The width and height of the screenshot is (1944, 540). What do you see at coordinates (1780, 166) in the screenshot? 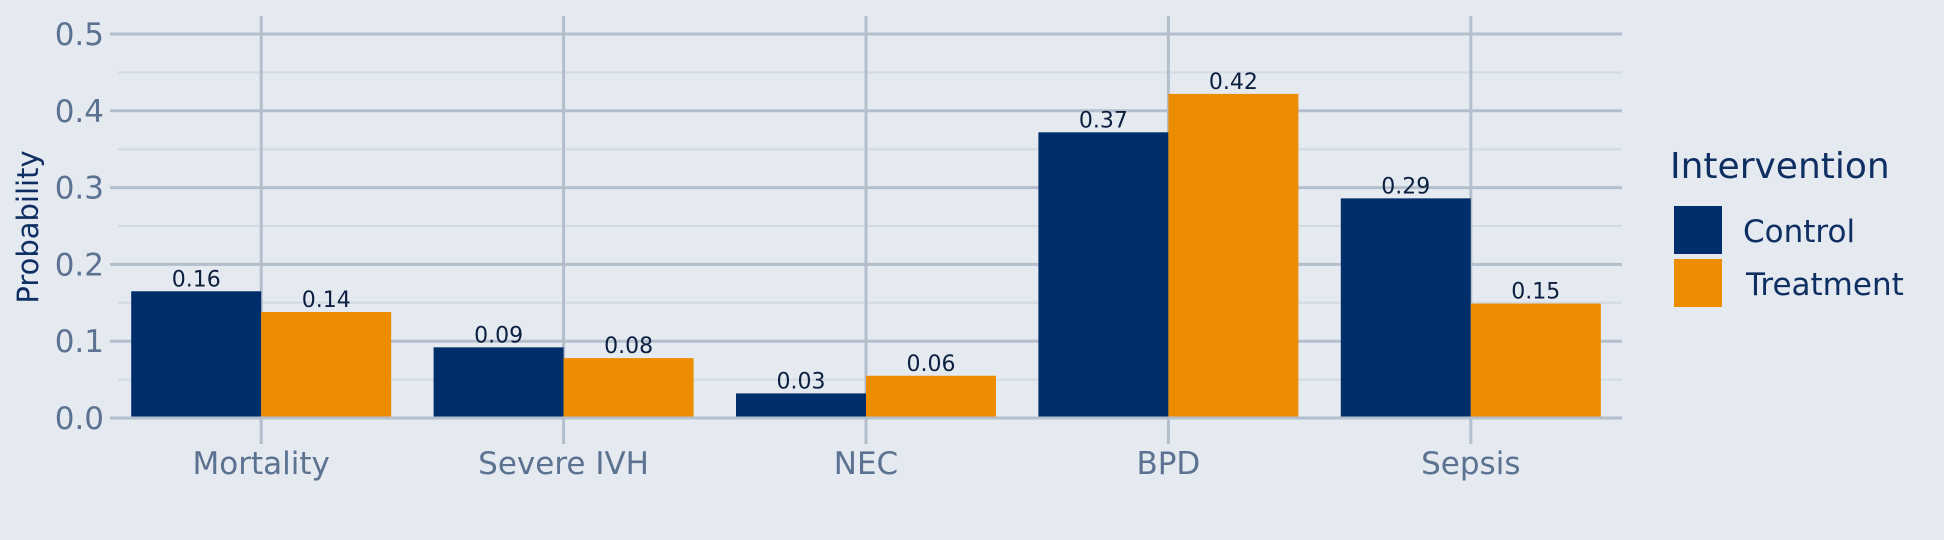
I see `legend-title: Intervention` at bounding box center [1780, 166].